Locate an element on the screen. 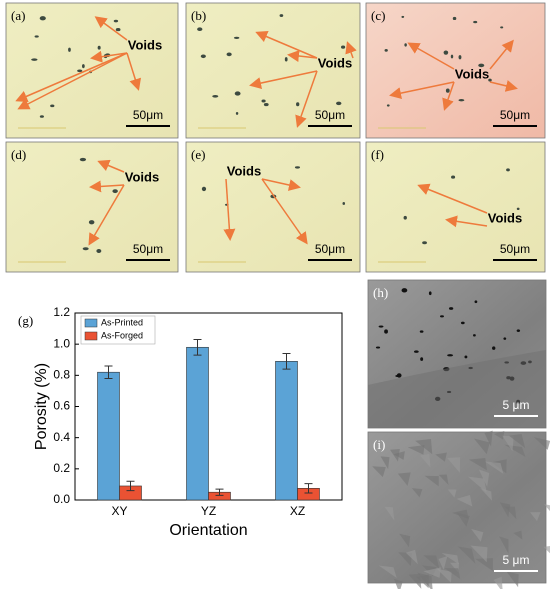  y-tick-label: 0.0 is located at coordinates (61, 499).